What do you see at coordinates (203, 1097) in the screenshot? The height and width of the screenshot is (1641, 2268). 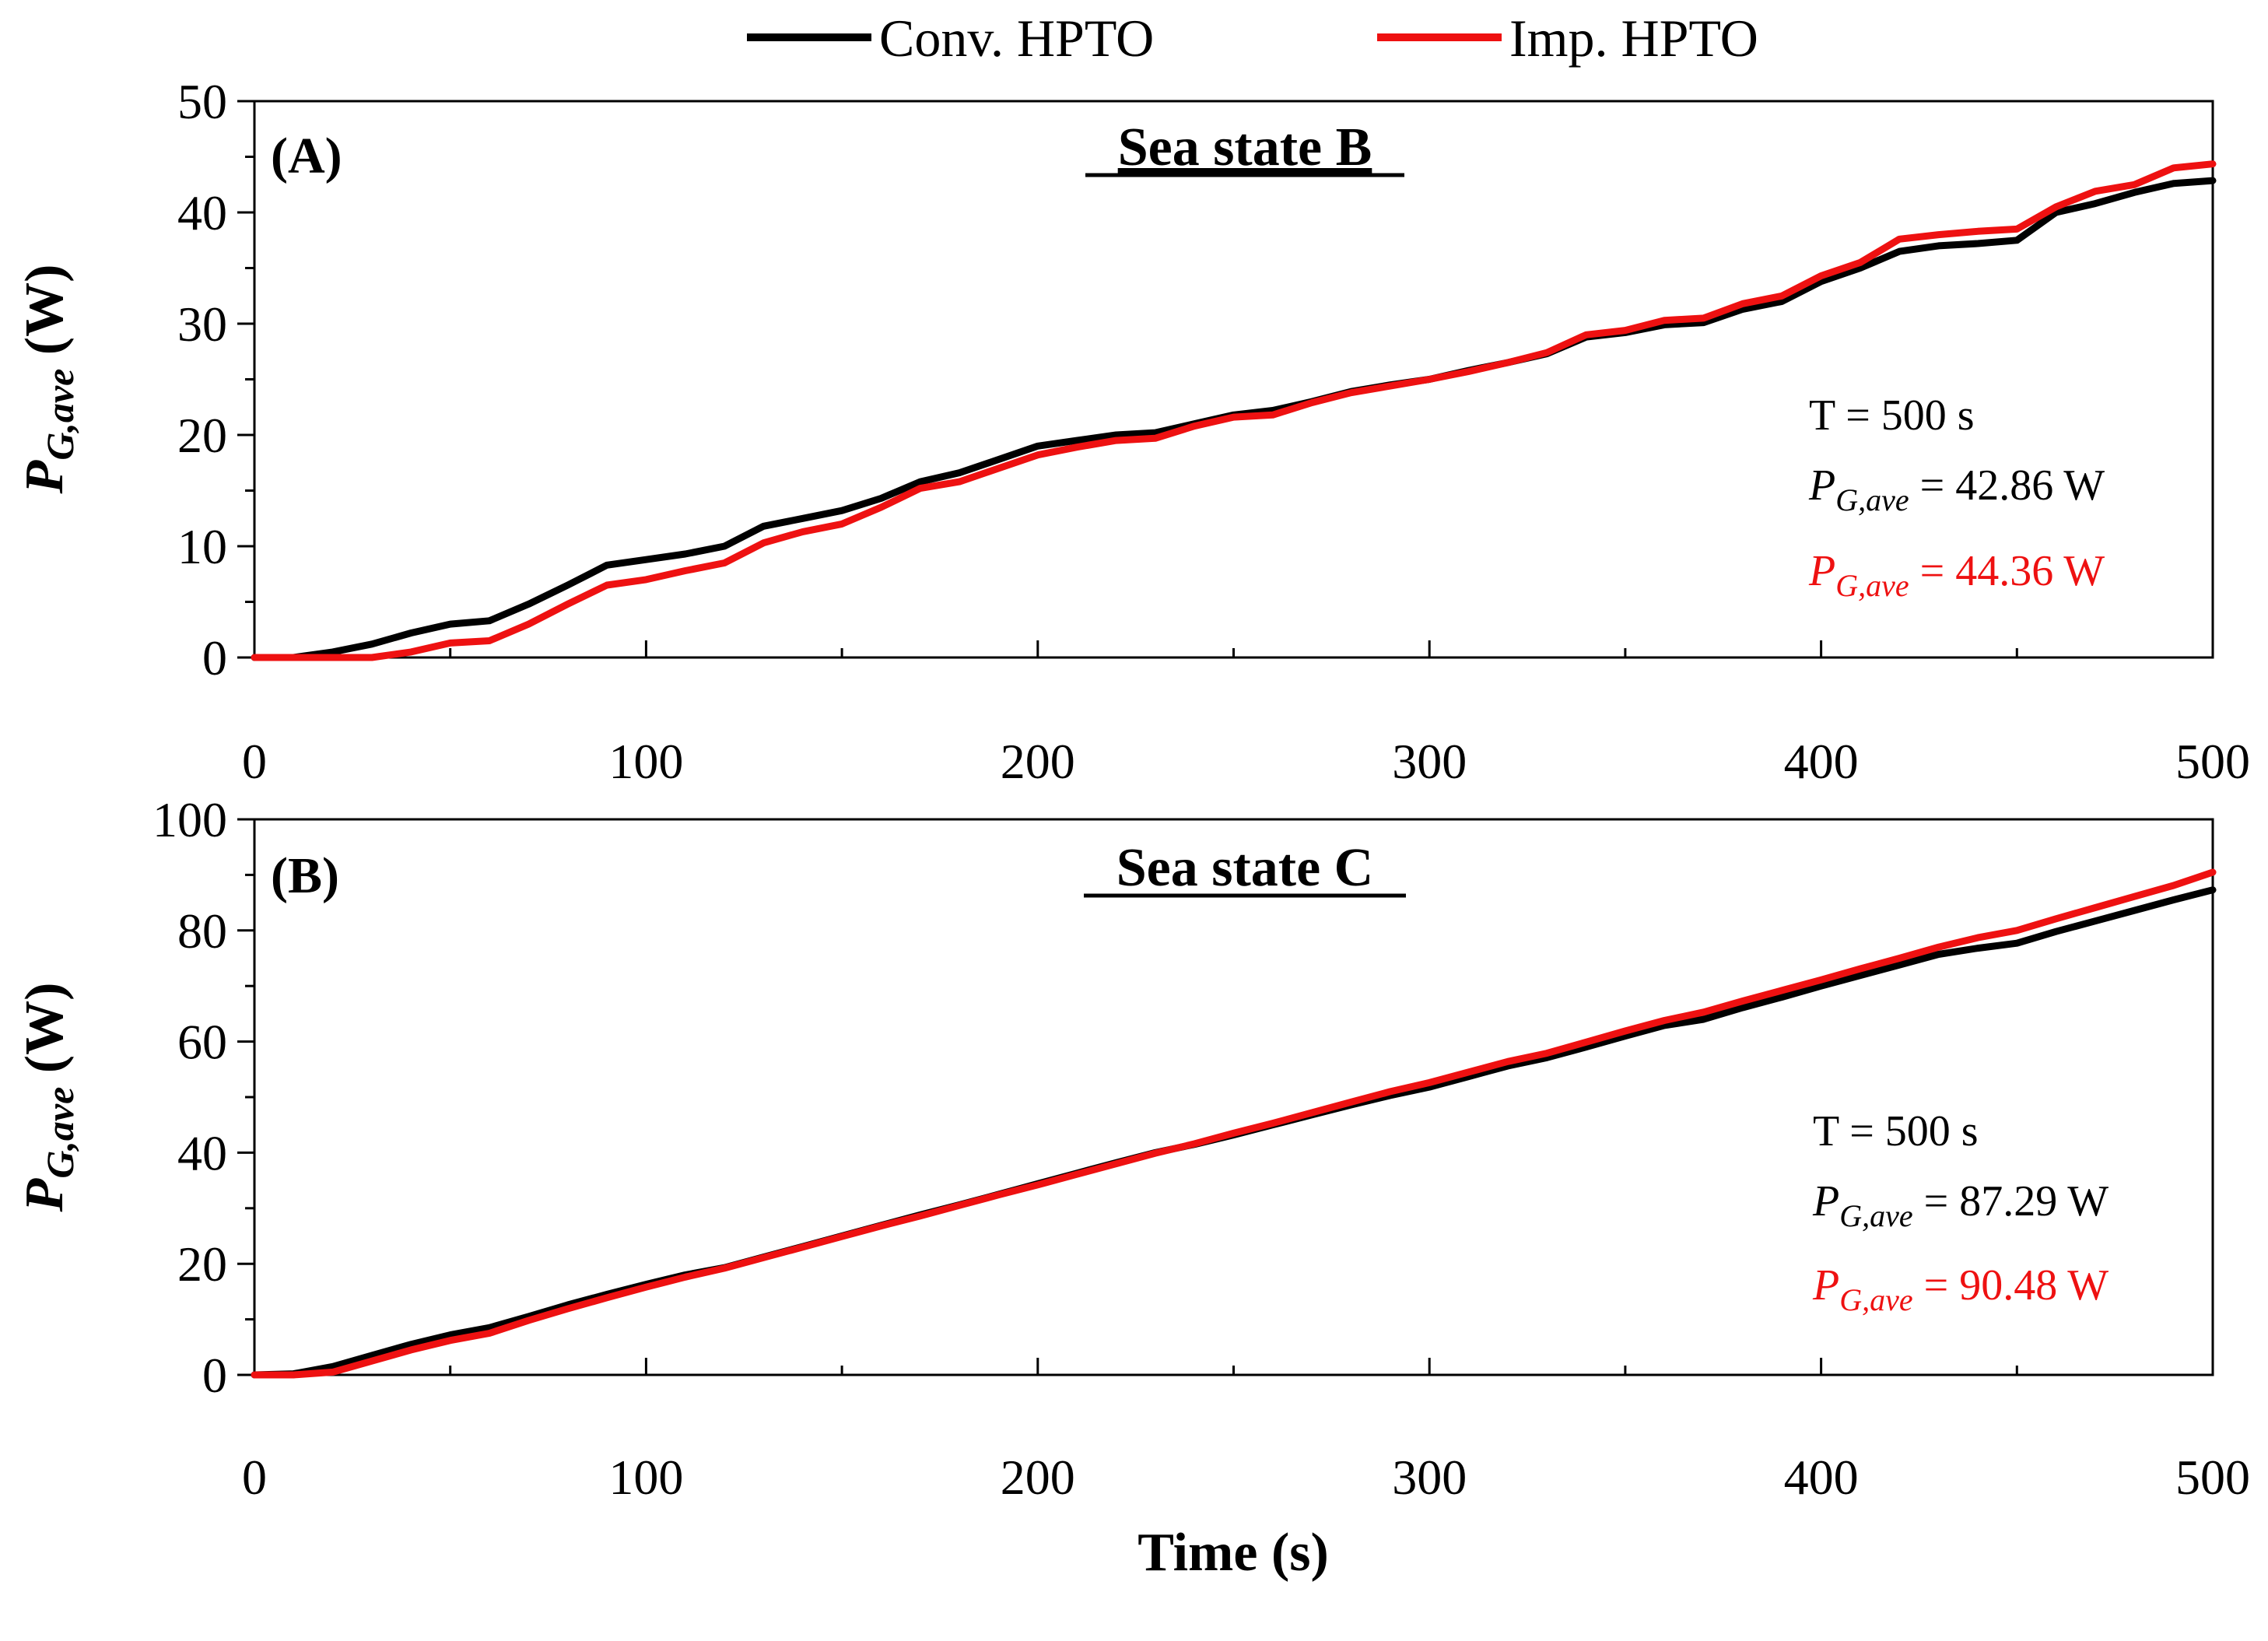 I see `panel-b-yticks: 0 20 40 60 80 100` at bounding box center [203, 1097].